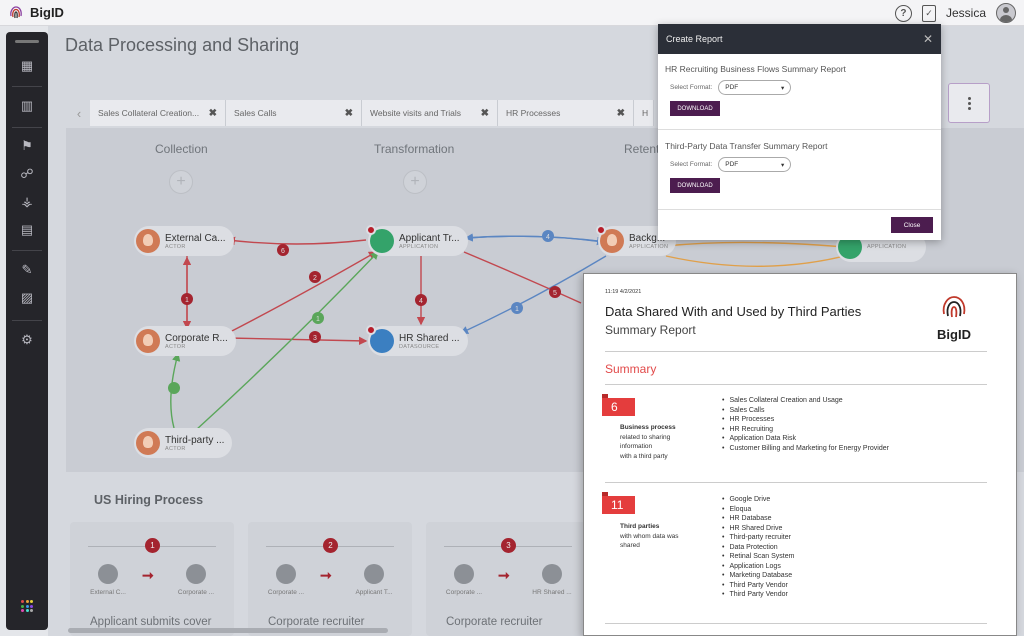 The width and height of the screenshot is (1024, 636). I want to click on edge-label: 2, so click(315, 277).